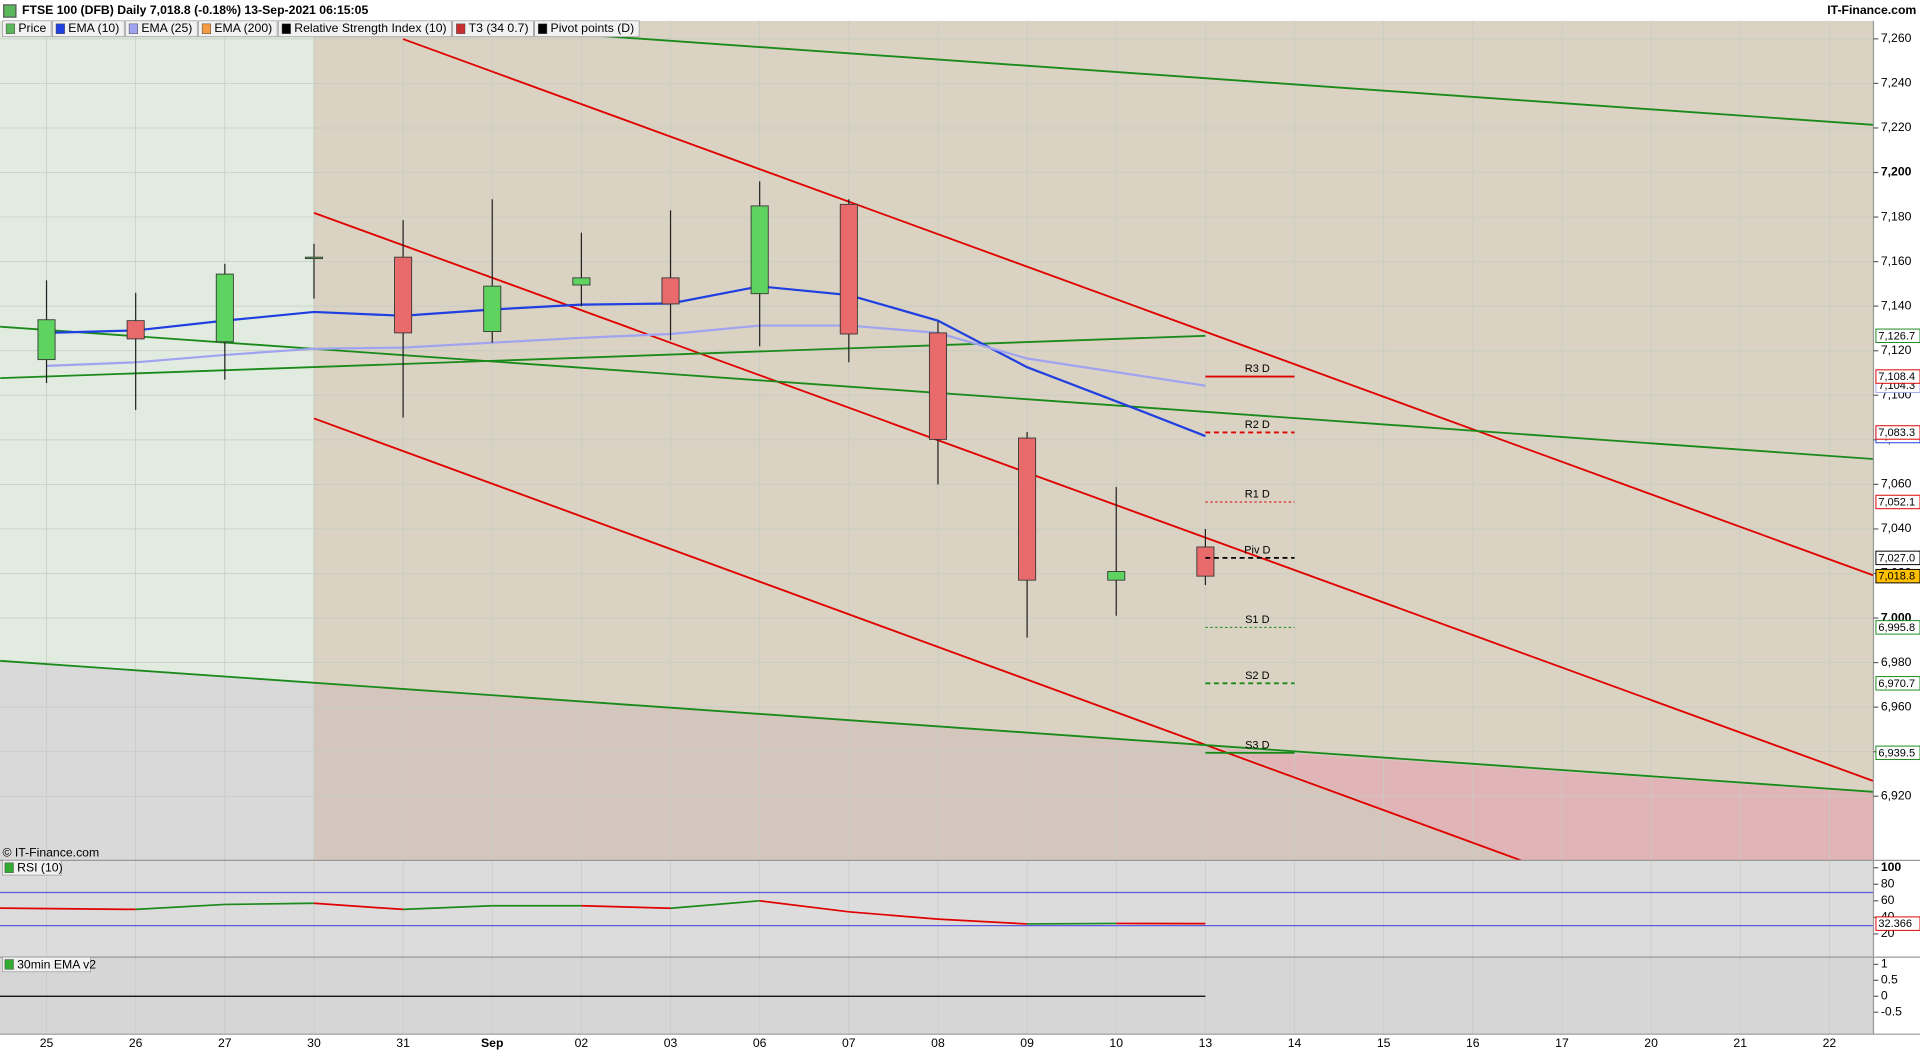 The width and height of the screenshot is (1920, 1055). What do you see at coordinates (499, 28) in the screenshot?
I see `legend-label: T3 (34 0.7)` at bounding box center [499, 28].